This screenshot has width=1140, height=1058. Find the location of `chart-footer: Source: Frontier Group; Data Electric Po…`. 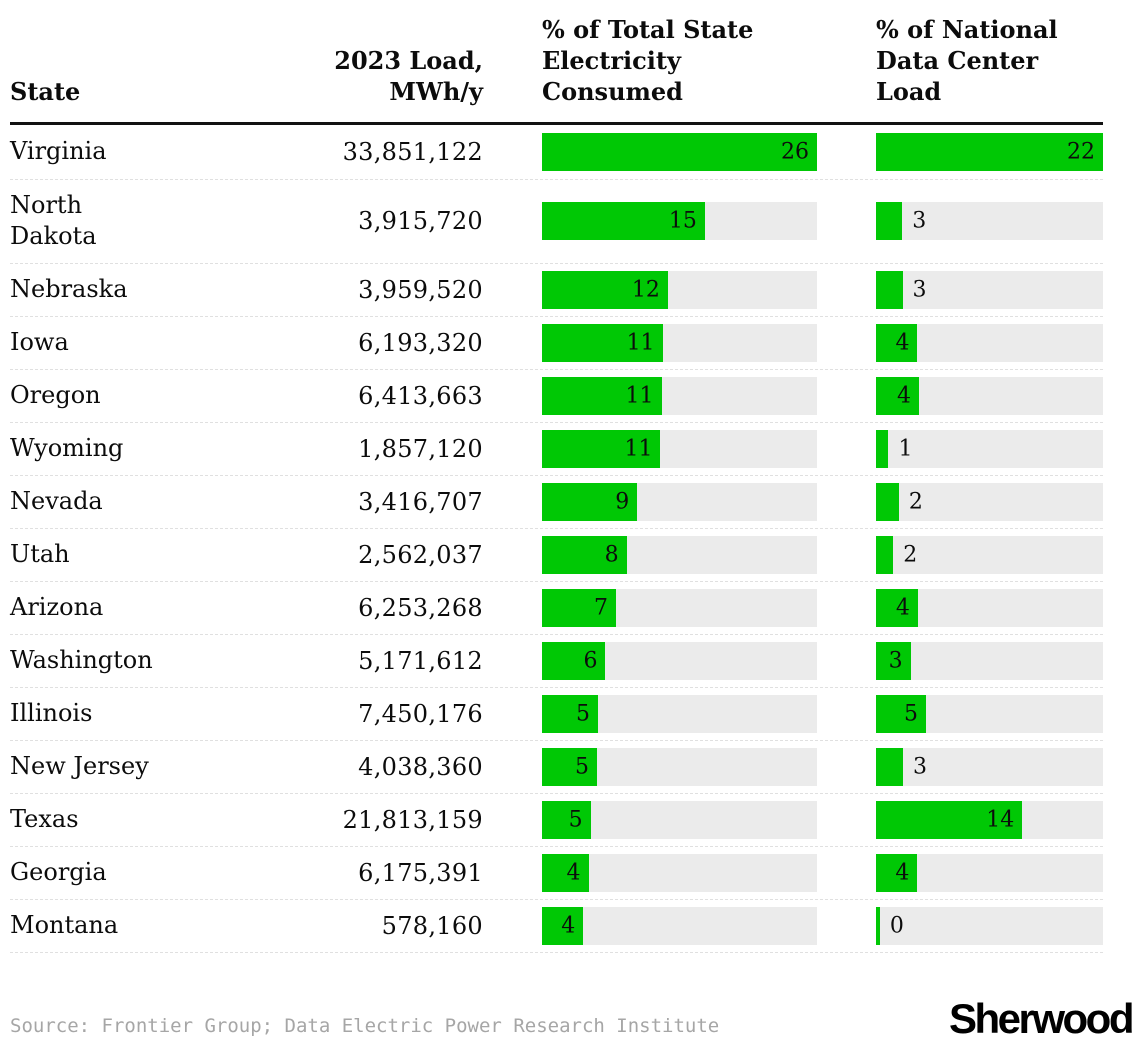

chart-footer: Source: Frontier Group; Data Electric Po… is located at coordinates (572, 1018).